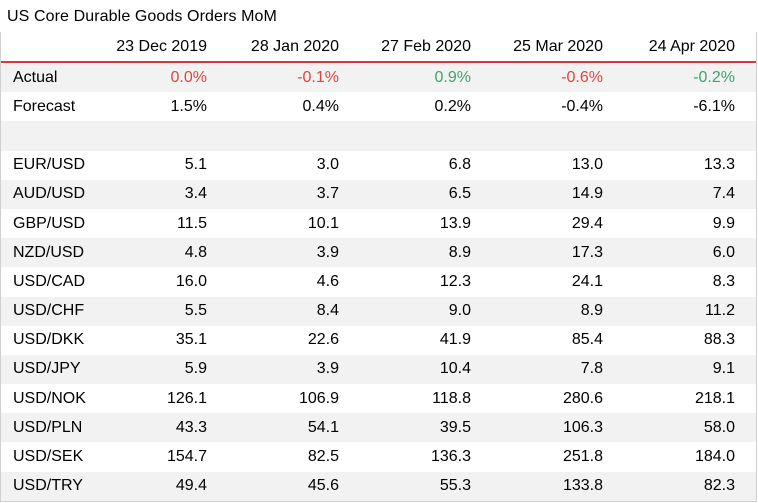 Image resolution: width=758 pixels, height=503 pixels. Describe the element at coordinates (723, 194) in the screenshot. I see `pair-value: 7.4` at that location.